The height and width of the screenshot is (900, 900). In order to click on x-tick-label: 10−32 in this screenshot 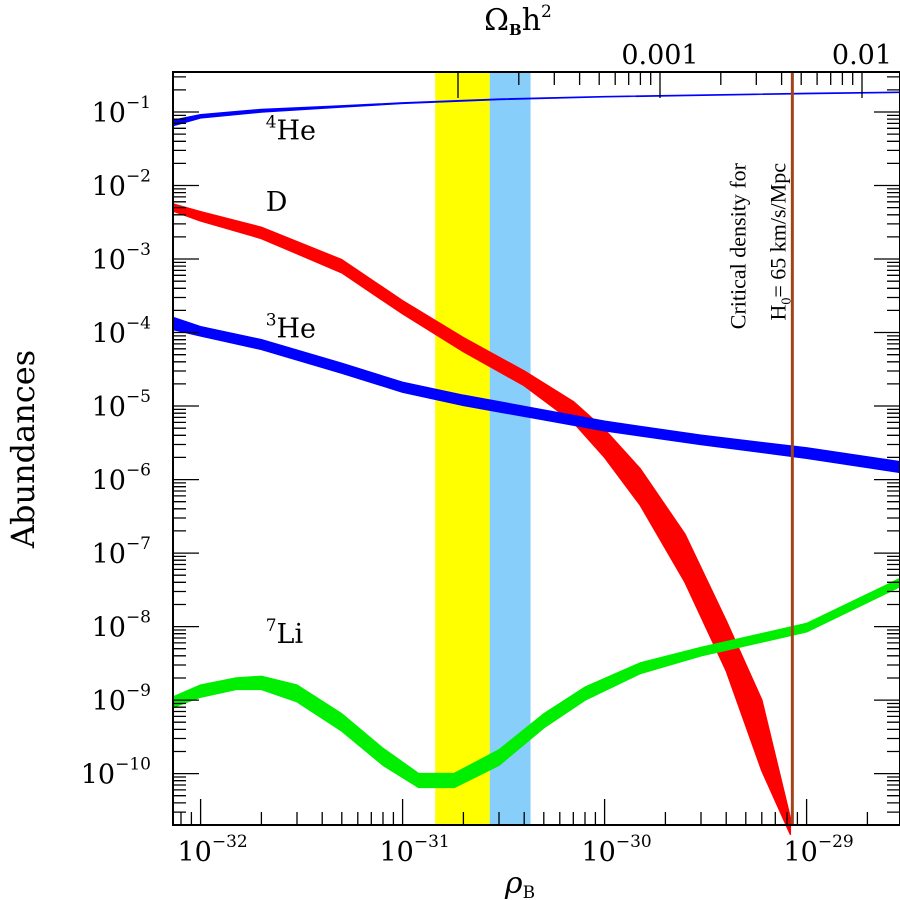, I will do `click(212, 850)`.